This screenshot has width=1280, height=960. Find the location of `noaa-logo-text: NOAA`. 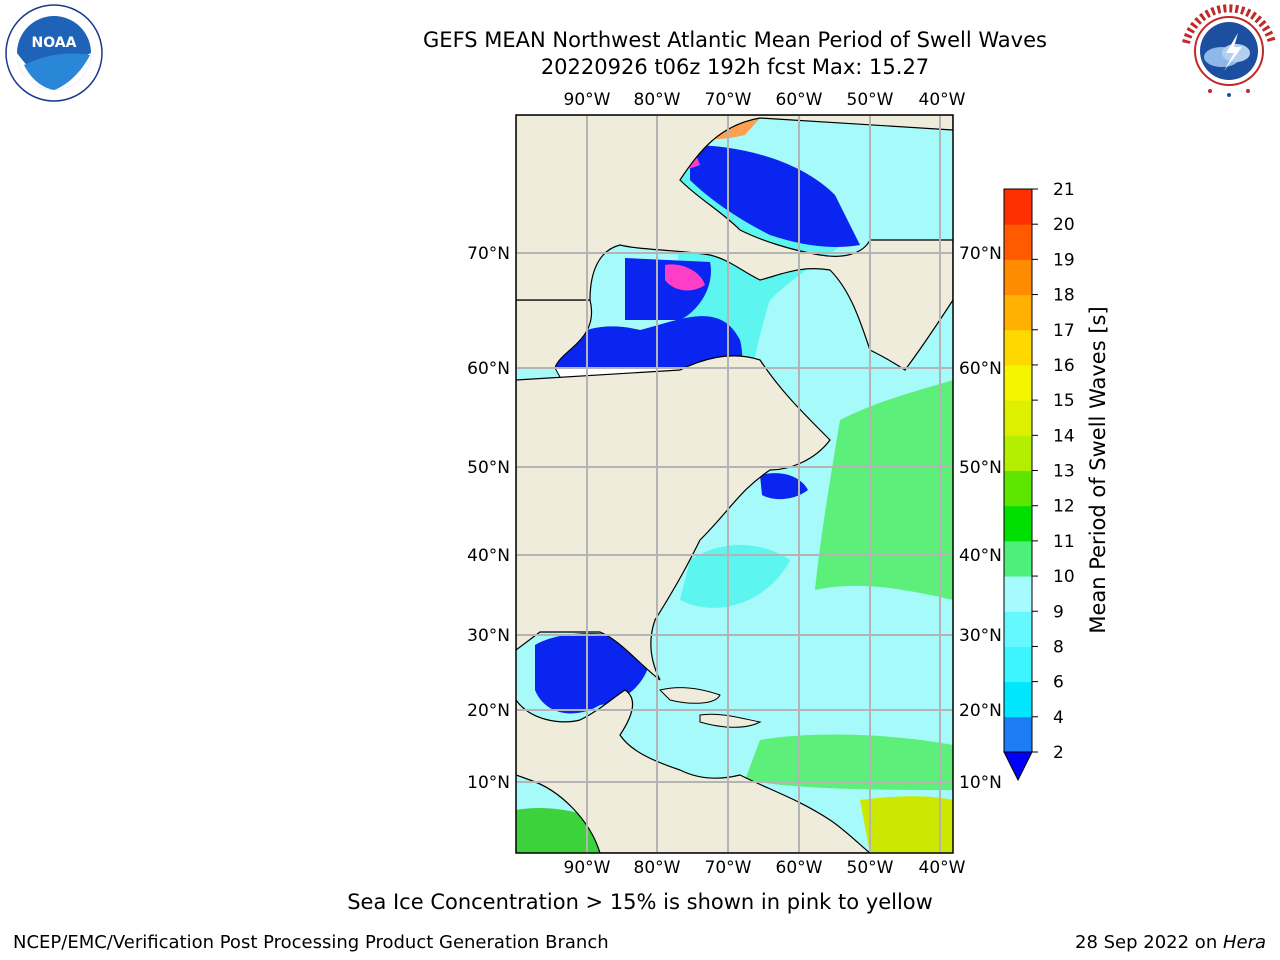

noaa-logo-text: NOAA is located at coordinates (54, 43).